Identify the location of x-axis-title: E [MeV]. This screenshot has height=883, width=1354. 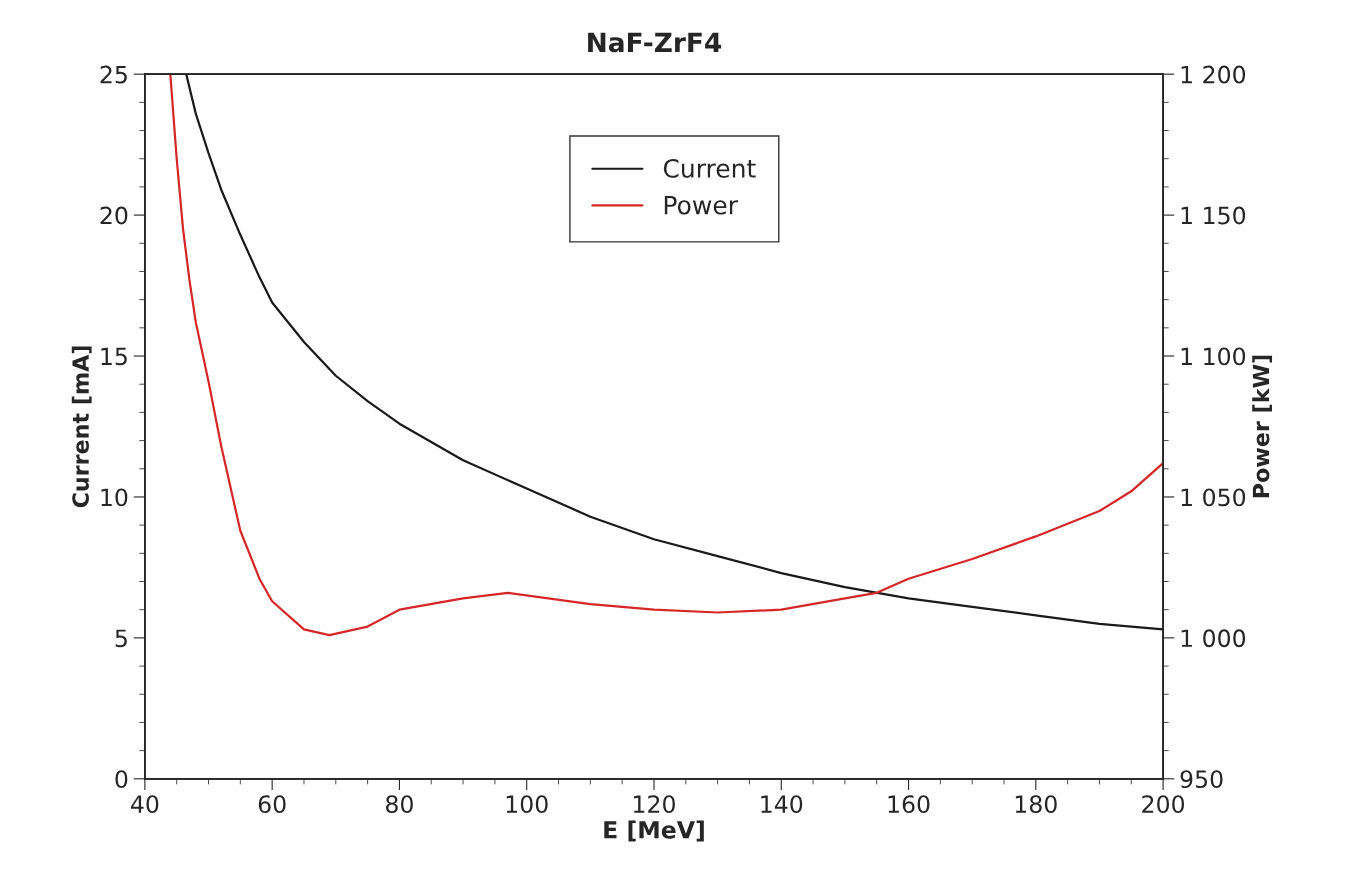
(654, 831).